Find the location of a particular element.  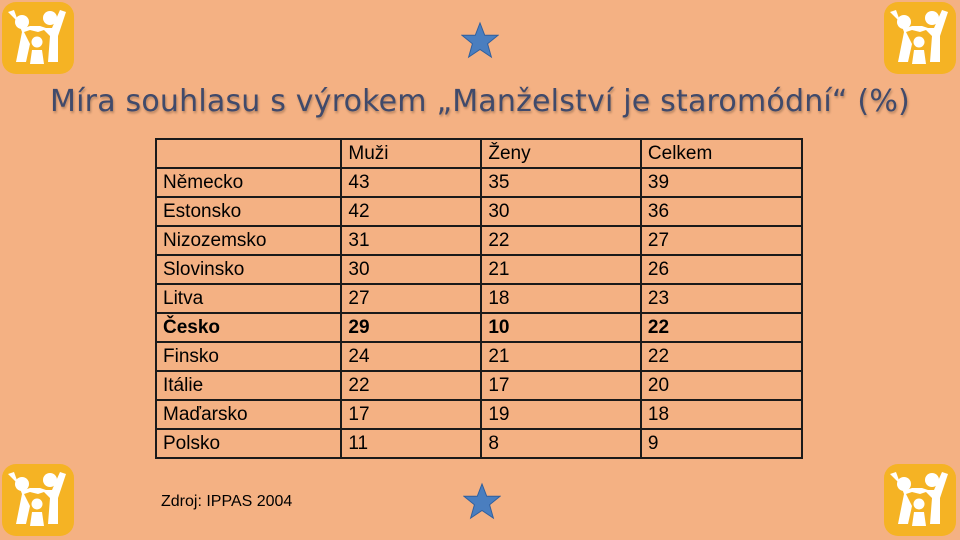

table-header-row: Muži Ženy Celkem is located at coordinates (479, 153).